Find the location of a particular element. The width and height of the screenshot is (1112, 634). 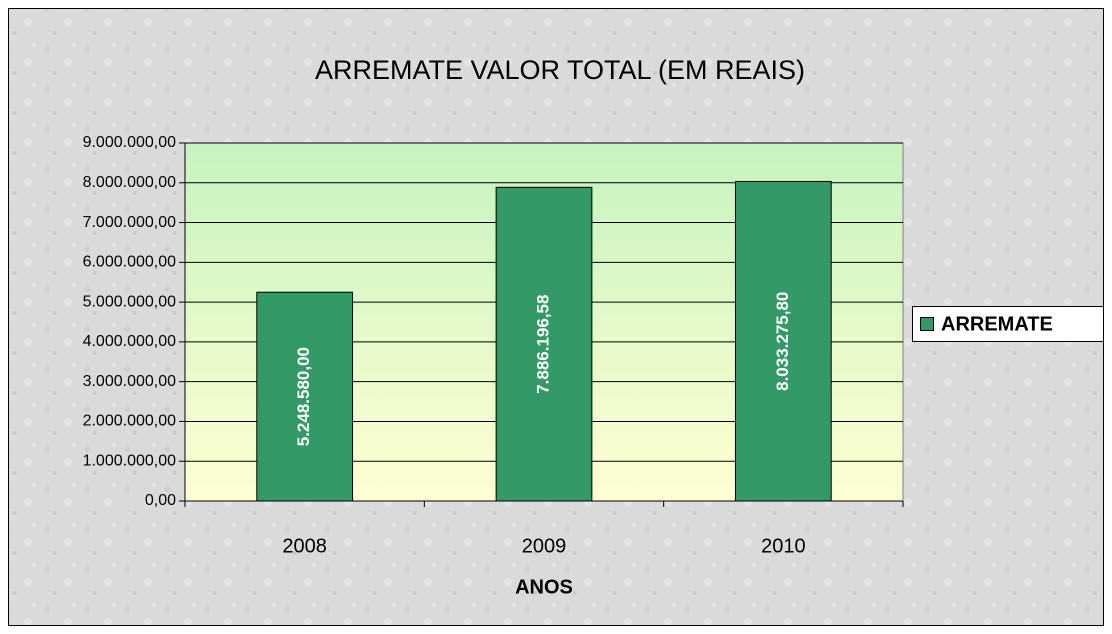

y-tick-label: 5.000.000,00 is located at coordinates (130, 301).